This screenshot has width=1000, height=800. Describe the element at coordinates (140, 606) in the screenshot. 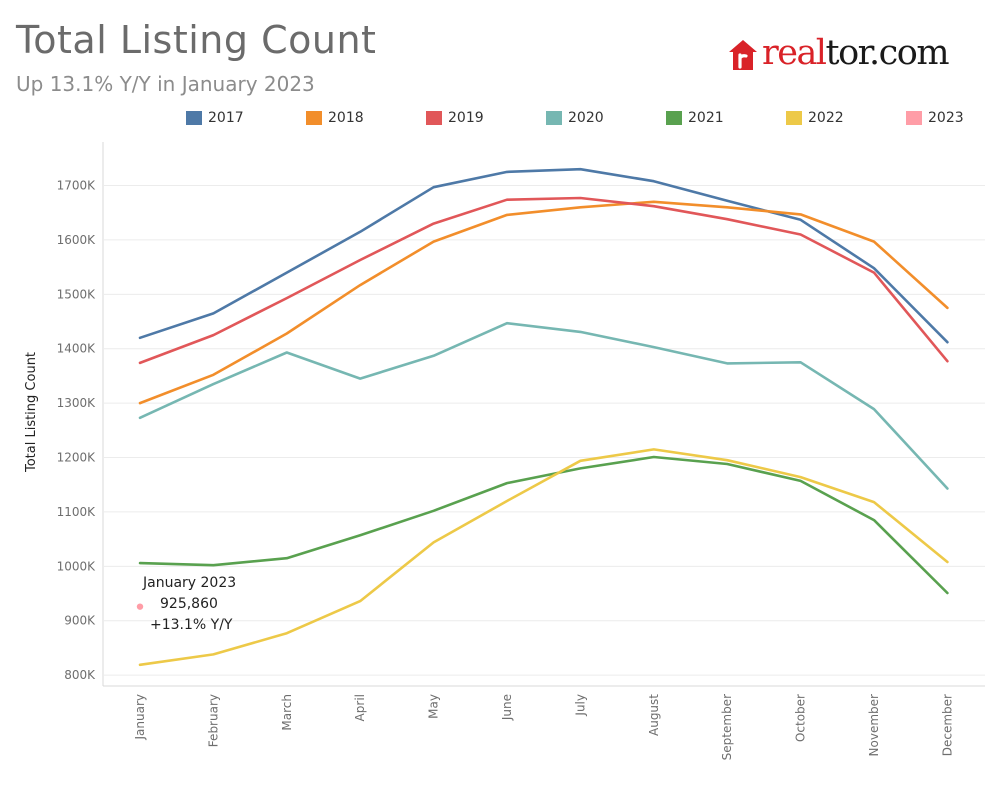

I see `series-point-2023` at that location.